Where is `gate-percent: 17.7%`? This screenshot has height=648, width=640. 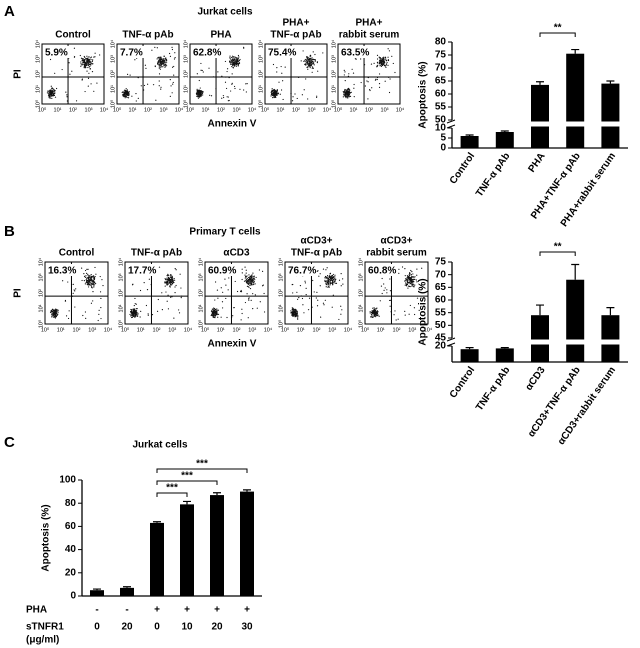
gate-percent: 17.7% is located at coordinates (142, 271).